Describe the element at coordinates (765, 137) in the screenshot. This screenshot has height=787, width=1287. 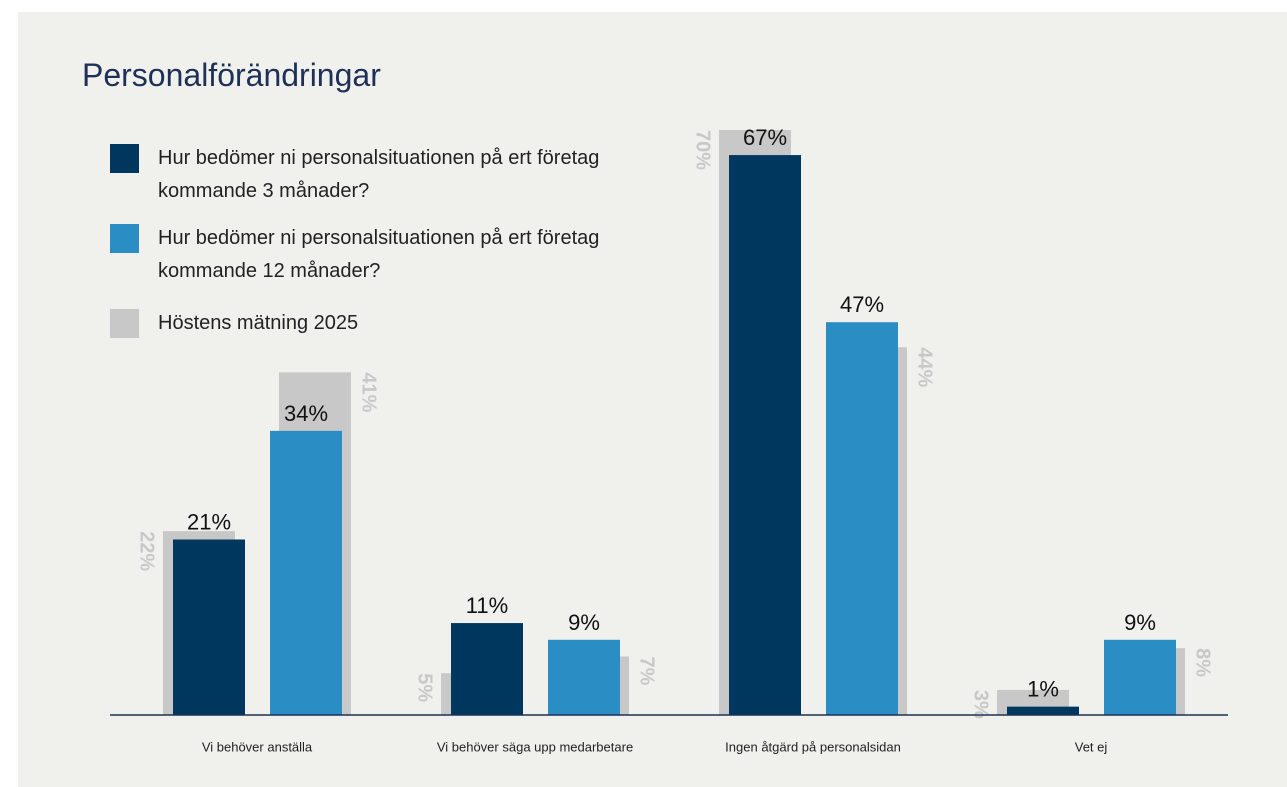
I see `value-label: 67%` at that location.